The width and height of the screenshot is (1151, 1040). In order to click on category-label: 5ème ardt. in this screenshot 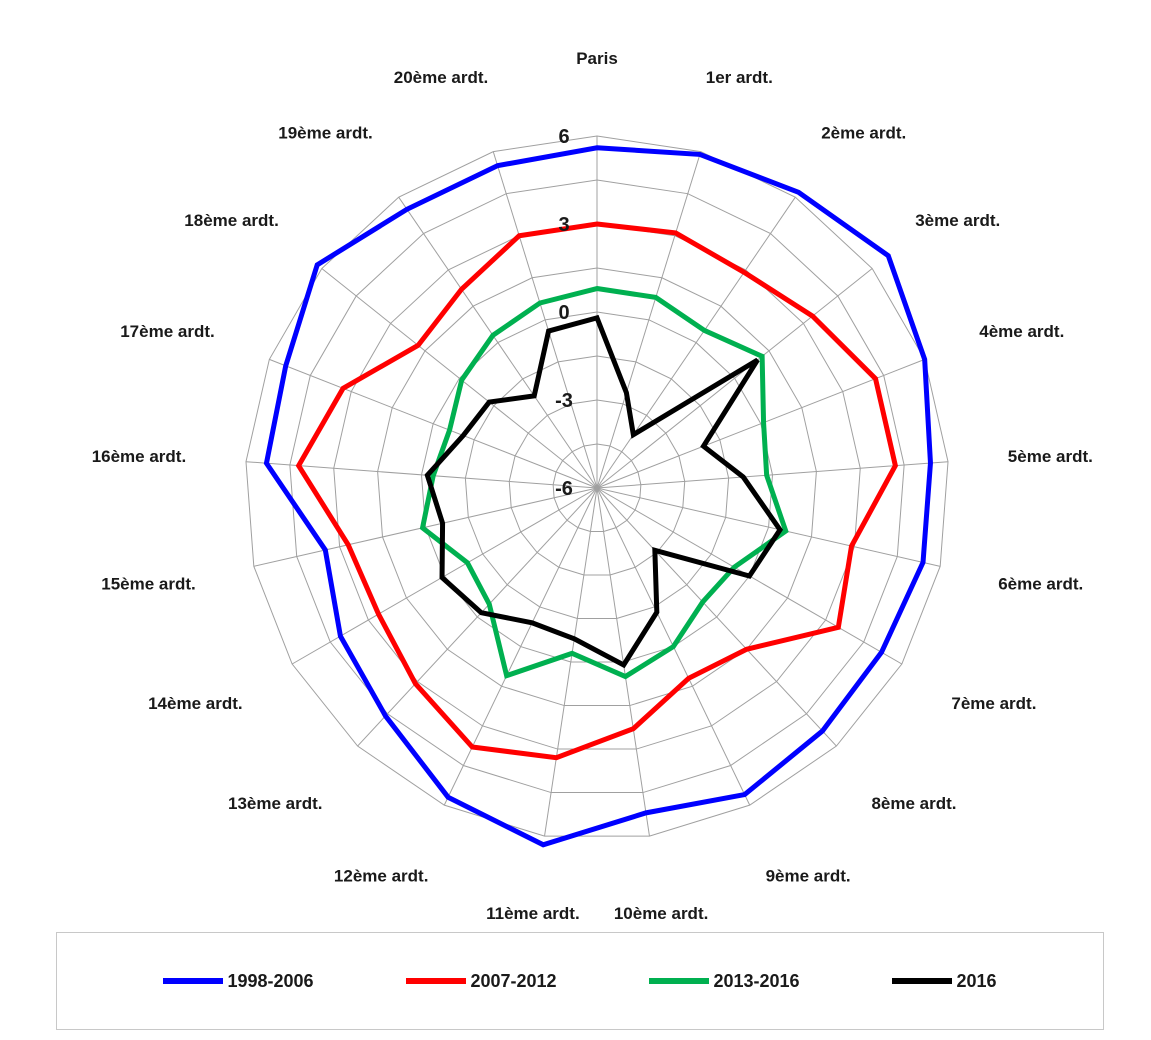, I will do `click(1050, 456)`.